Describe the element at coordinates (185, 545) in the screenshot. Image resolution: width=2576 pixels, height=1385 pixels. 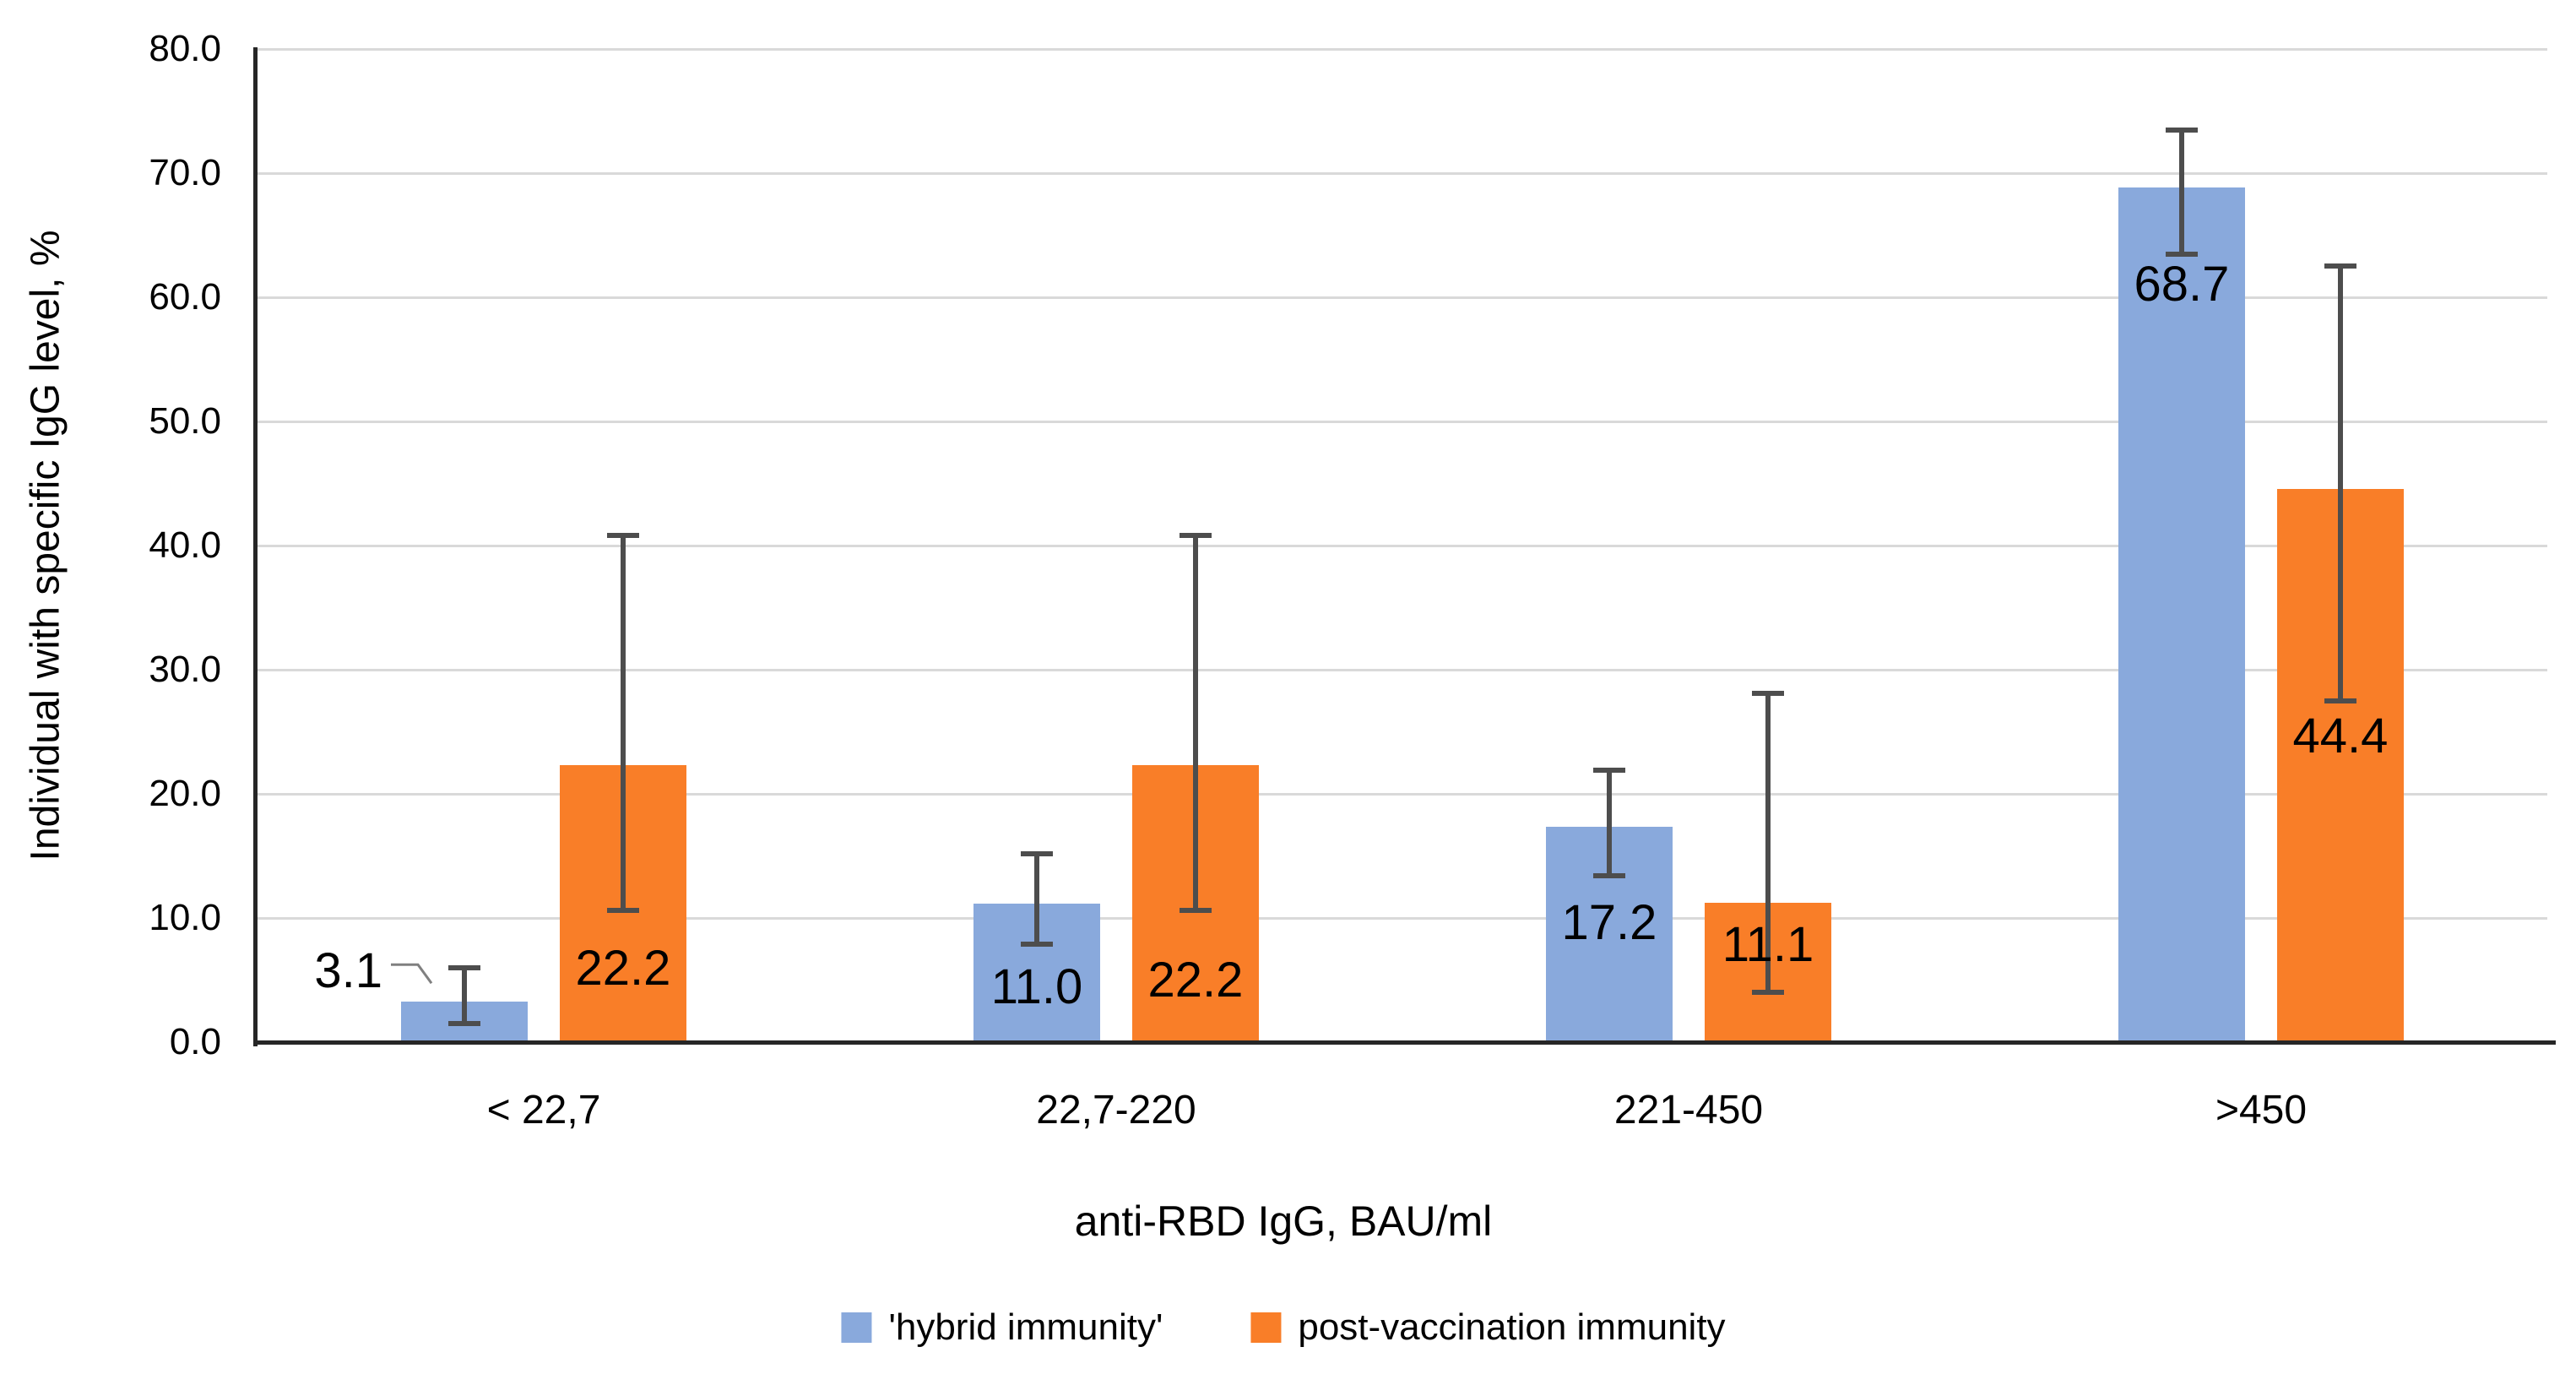
I see `y-tick-label-40.0: 40.0` at that location.